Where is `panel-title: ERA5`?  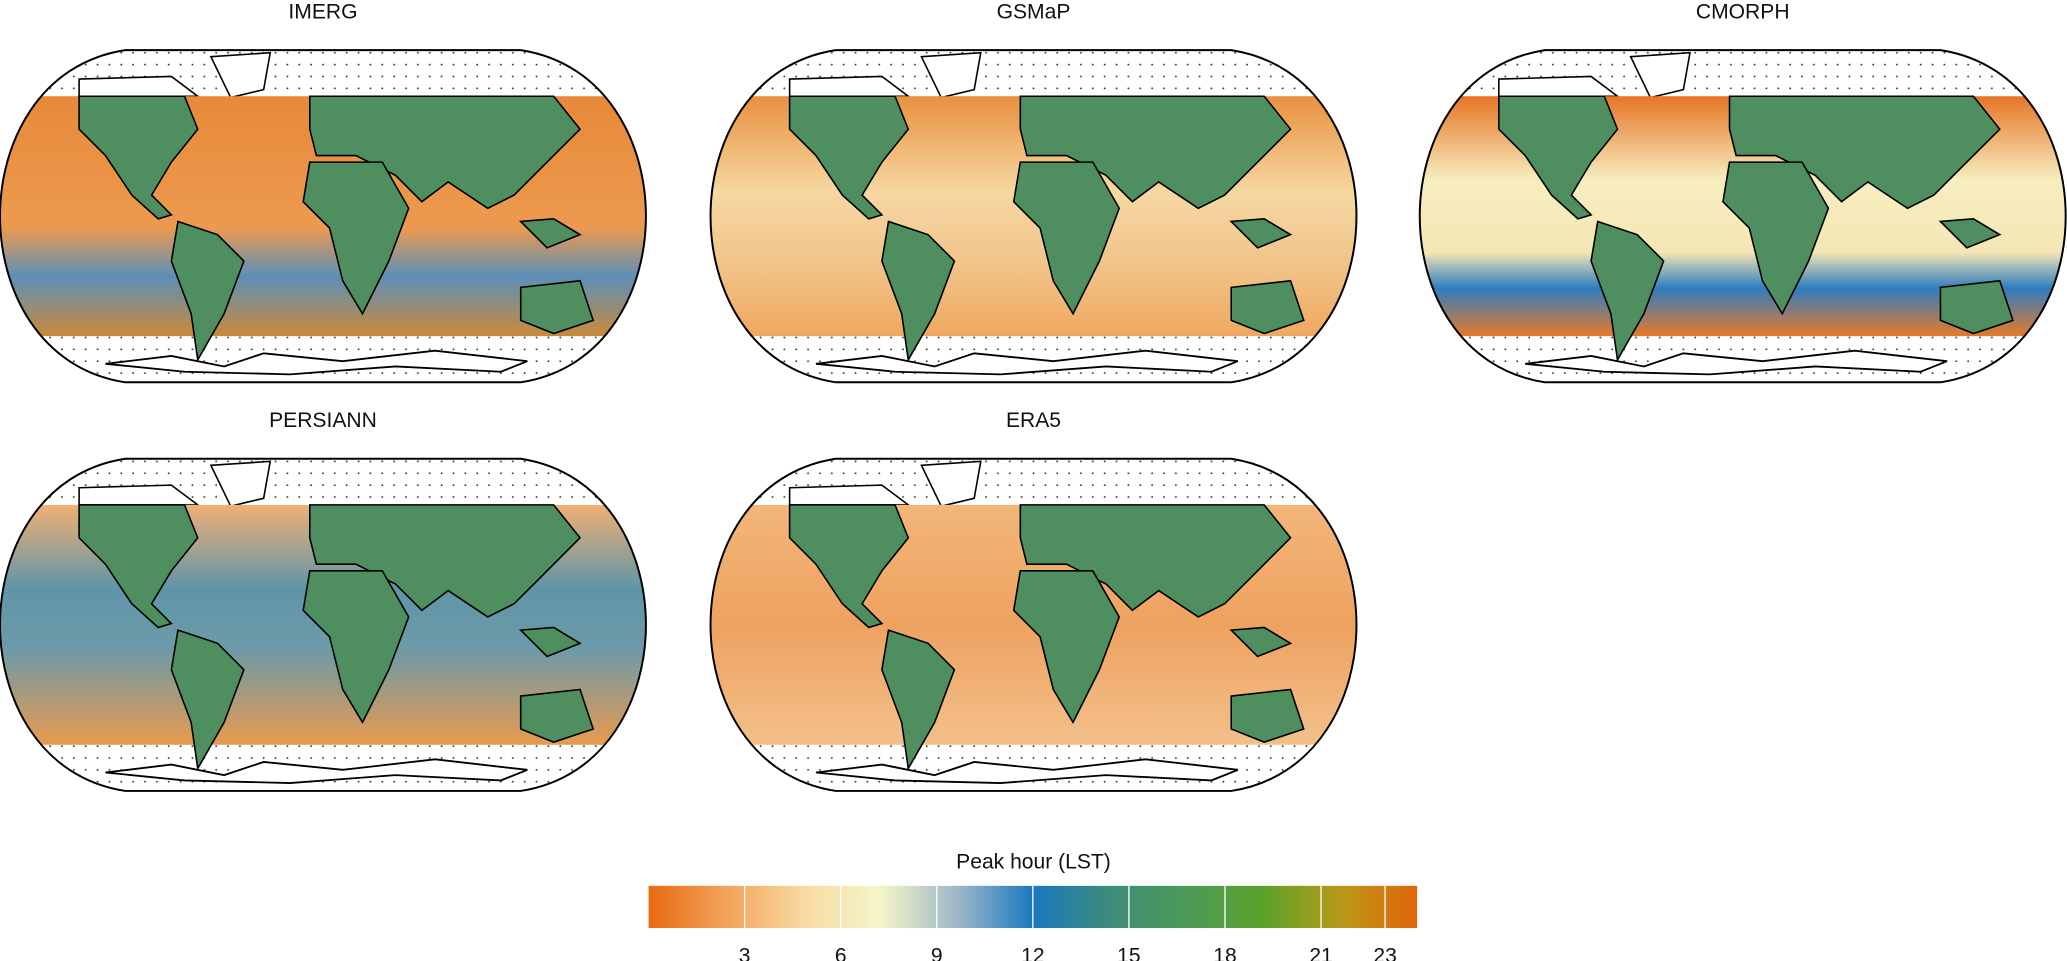
panel-title: ERA5 is located at coordinates (1033, 420).